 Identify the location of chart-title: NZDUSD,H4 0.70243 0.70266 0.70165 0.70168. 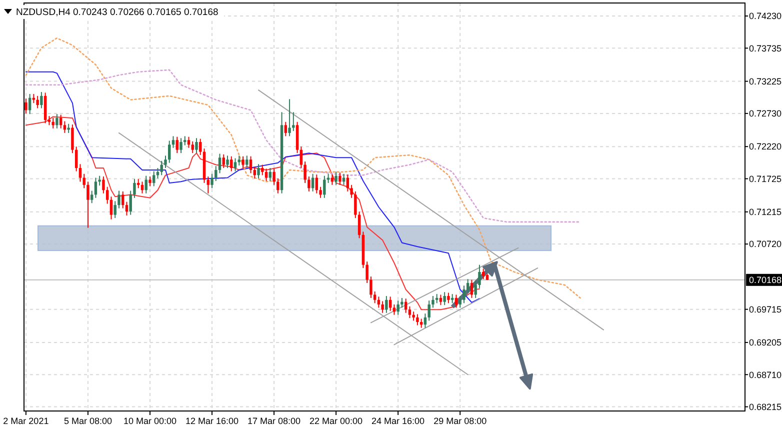
(117, 12).